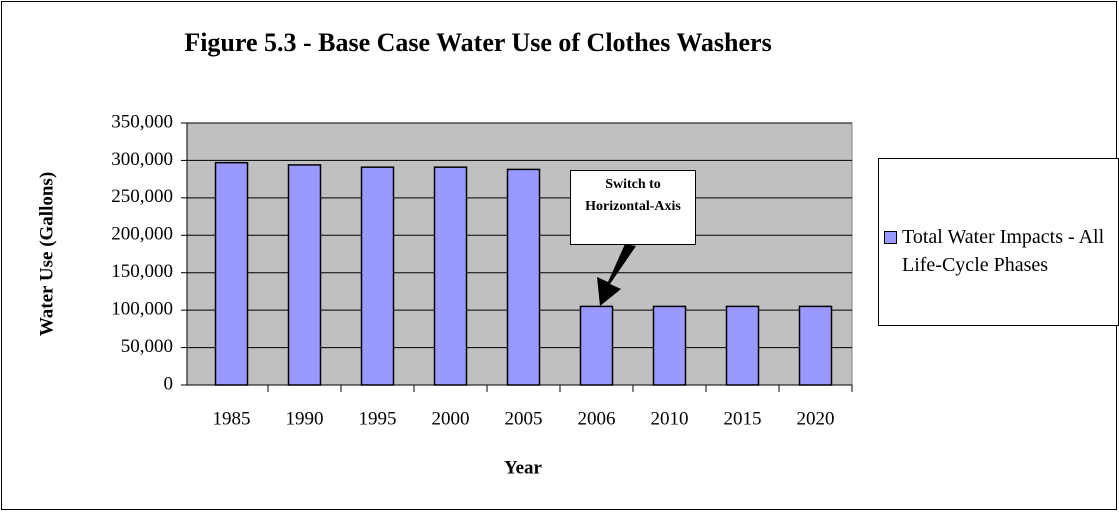 The height and width of the screenshot is (512, 1119). I want to click on y-tick-label: 250,000, so click(142, 196).